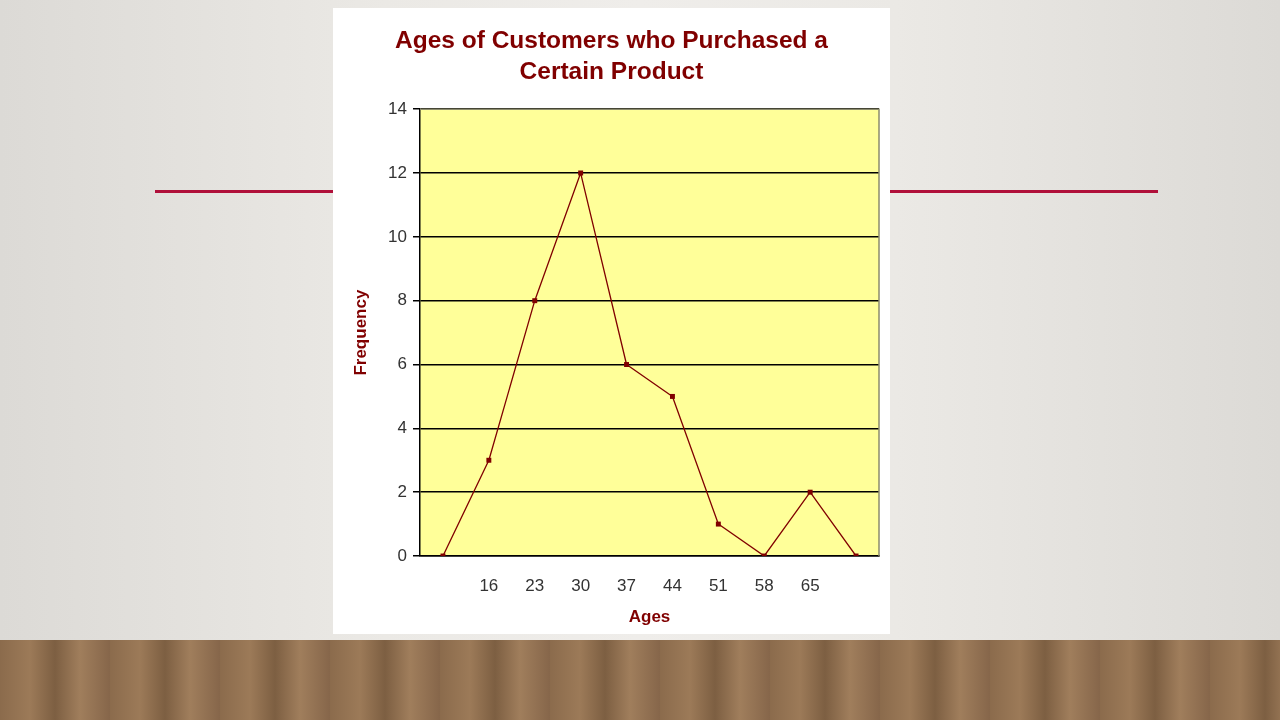  I want to click on x-tick-label: 23, so click(535, 585).